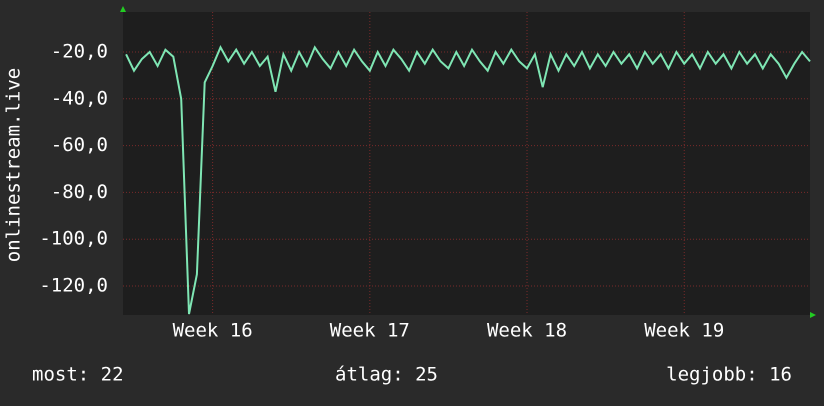 The width and height of the screenshot is (824, 406). I want to click on x-tick-label: Week 19, so click(684, 331).